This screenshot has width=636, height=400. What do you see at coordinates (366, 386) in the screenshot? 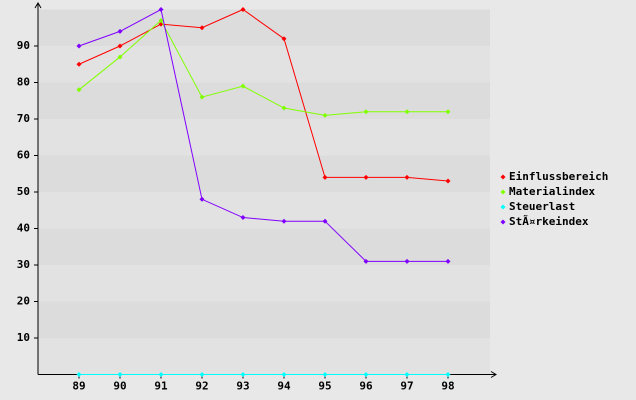
I see `x-tick-label: 96` at bounding box center [366, 386].